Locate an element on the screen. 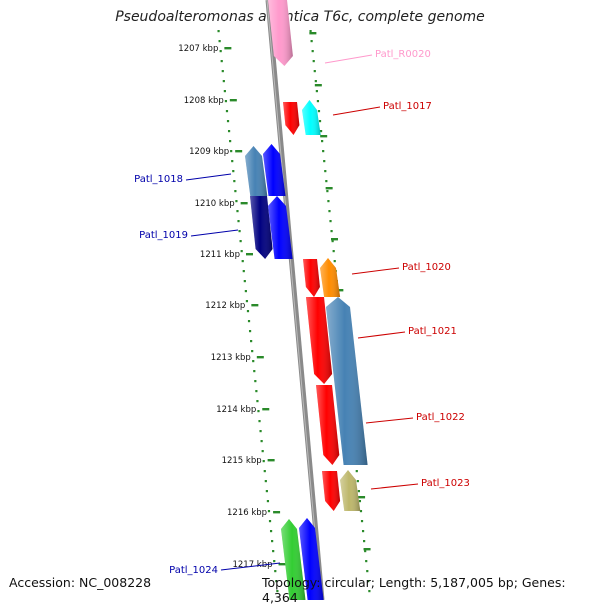 This screenshot has height=605, width=600. gene-label-patl_1023: Patl_1023 is located at coordinates (445, 483).